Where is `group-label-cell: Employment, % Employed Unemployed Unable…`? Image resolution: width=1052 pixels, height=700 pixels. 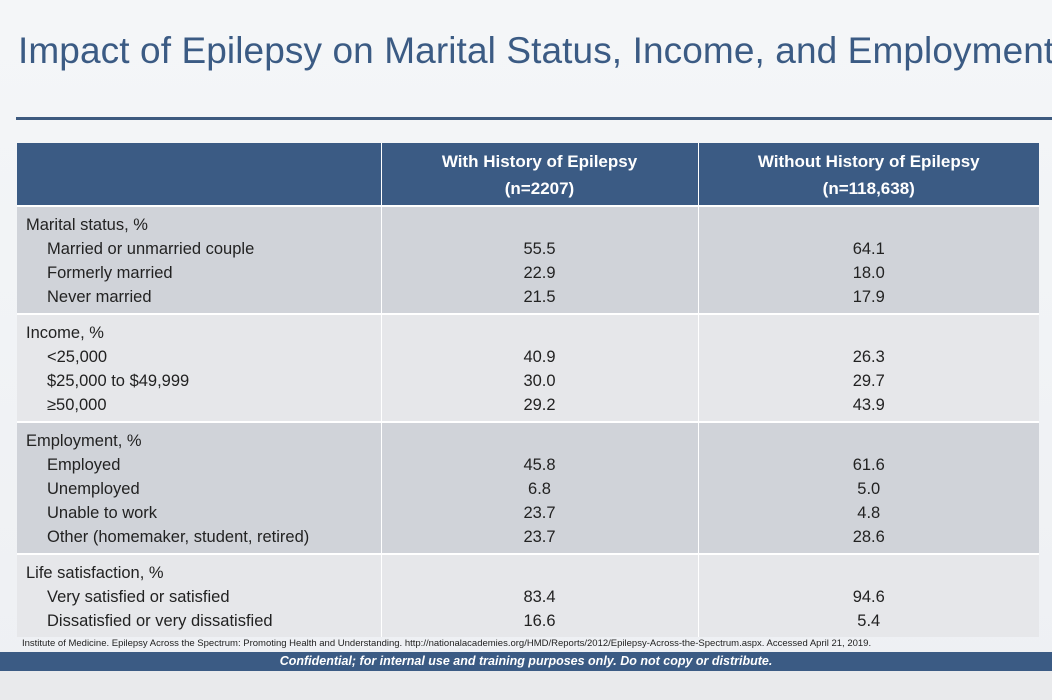
group-label-cell: Employment, % Employed Unemployed Unable… is located at coordinates (199, 488).